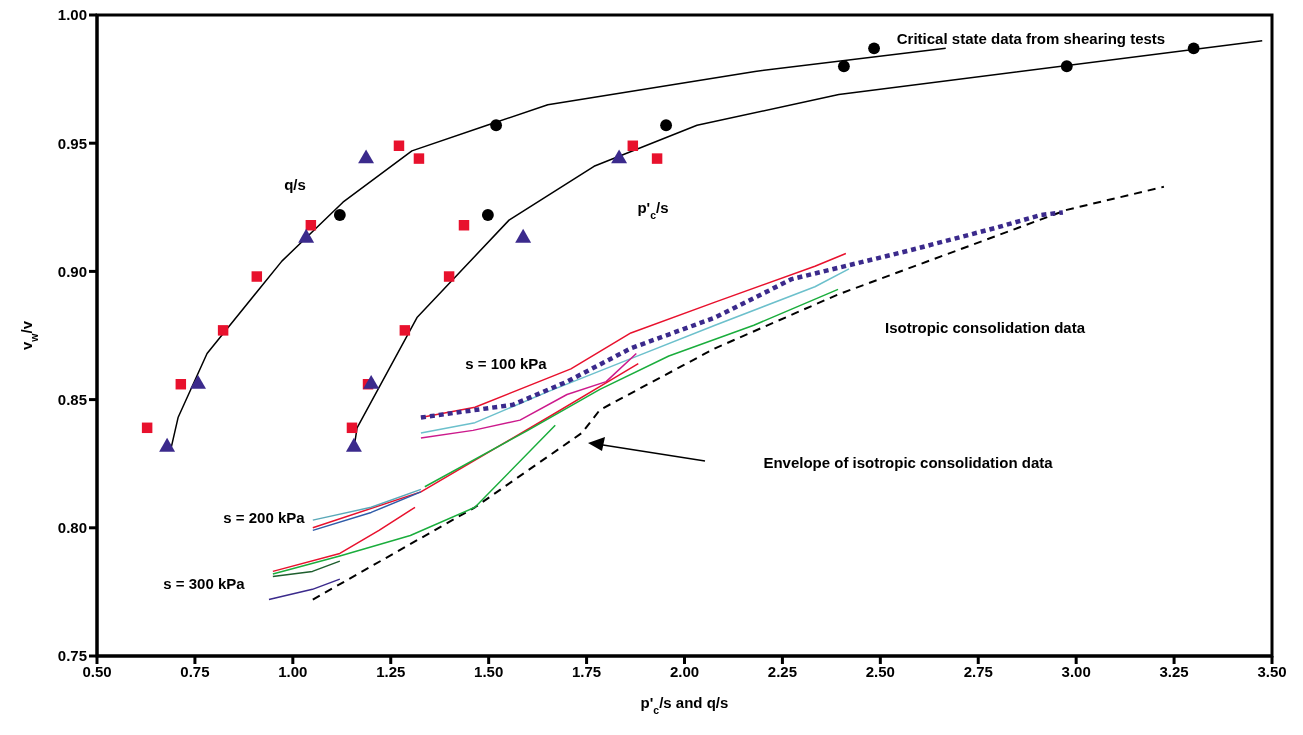 The width and height of the screenshot is (1303, 735). I want to click on annotation: Critical state data from shearing tests, so click(1031, 38).